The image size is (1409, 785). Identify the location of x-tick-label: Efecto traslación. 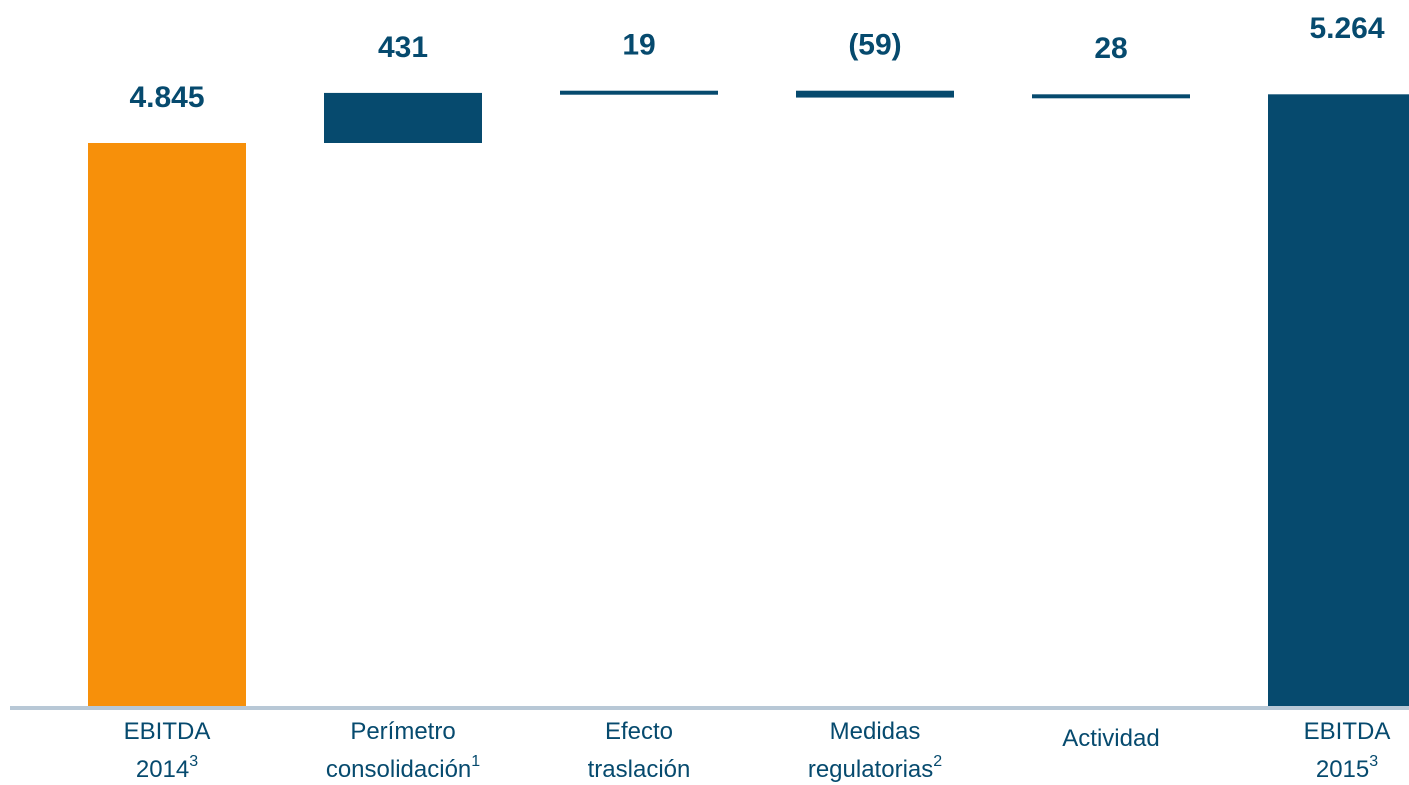
(639, 750).